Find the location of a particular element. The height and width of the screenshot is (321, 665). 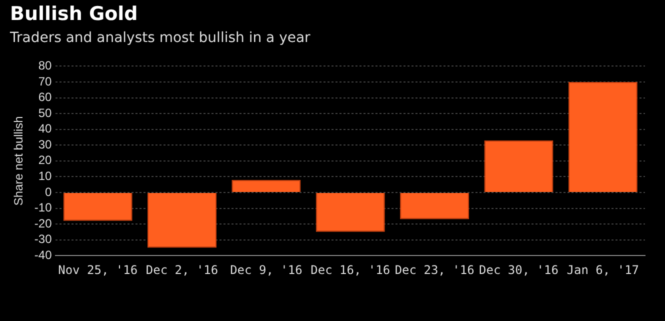

y-axis-title: Share net bullish is located at coordinates (19, 161).